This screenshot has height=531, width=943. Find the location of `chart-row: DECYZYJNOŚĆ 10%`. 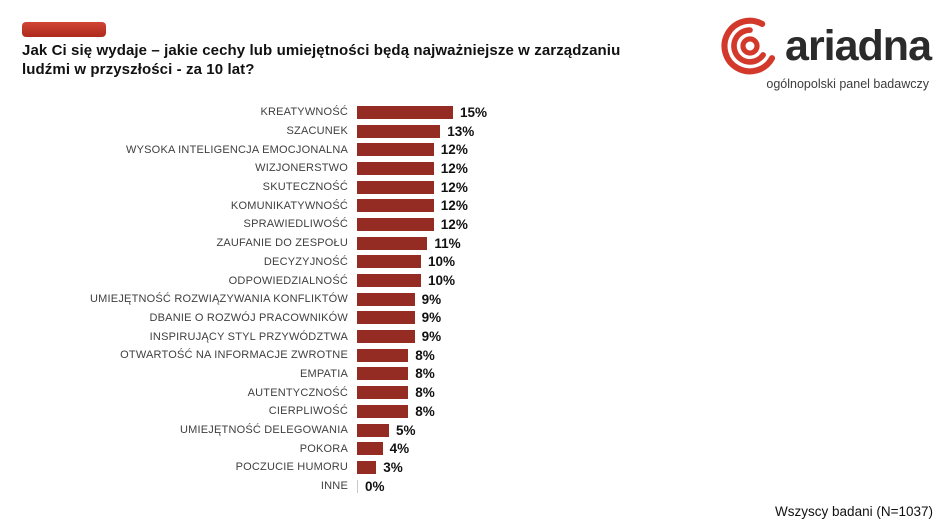

chart-row: DECYZYJNOŚĆ 10% is located at coordinates (338, 262).